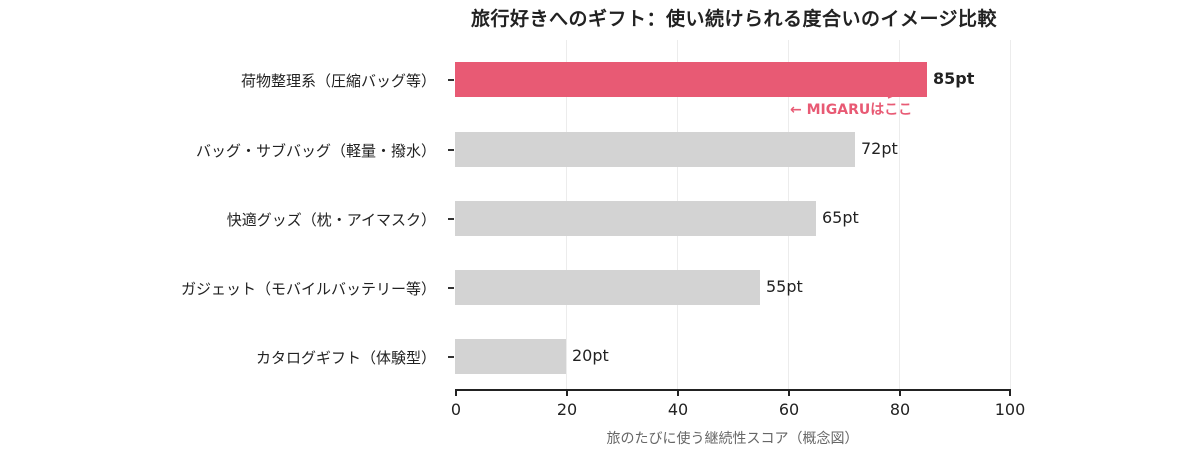 The image size is (1198, 465). What do you see at coordinates (345, 358) in the screenshot?
I see `category-label-4: カタログギフト（体験型）` at bounding box center [345, 358].